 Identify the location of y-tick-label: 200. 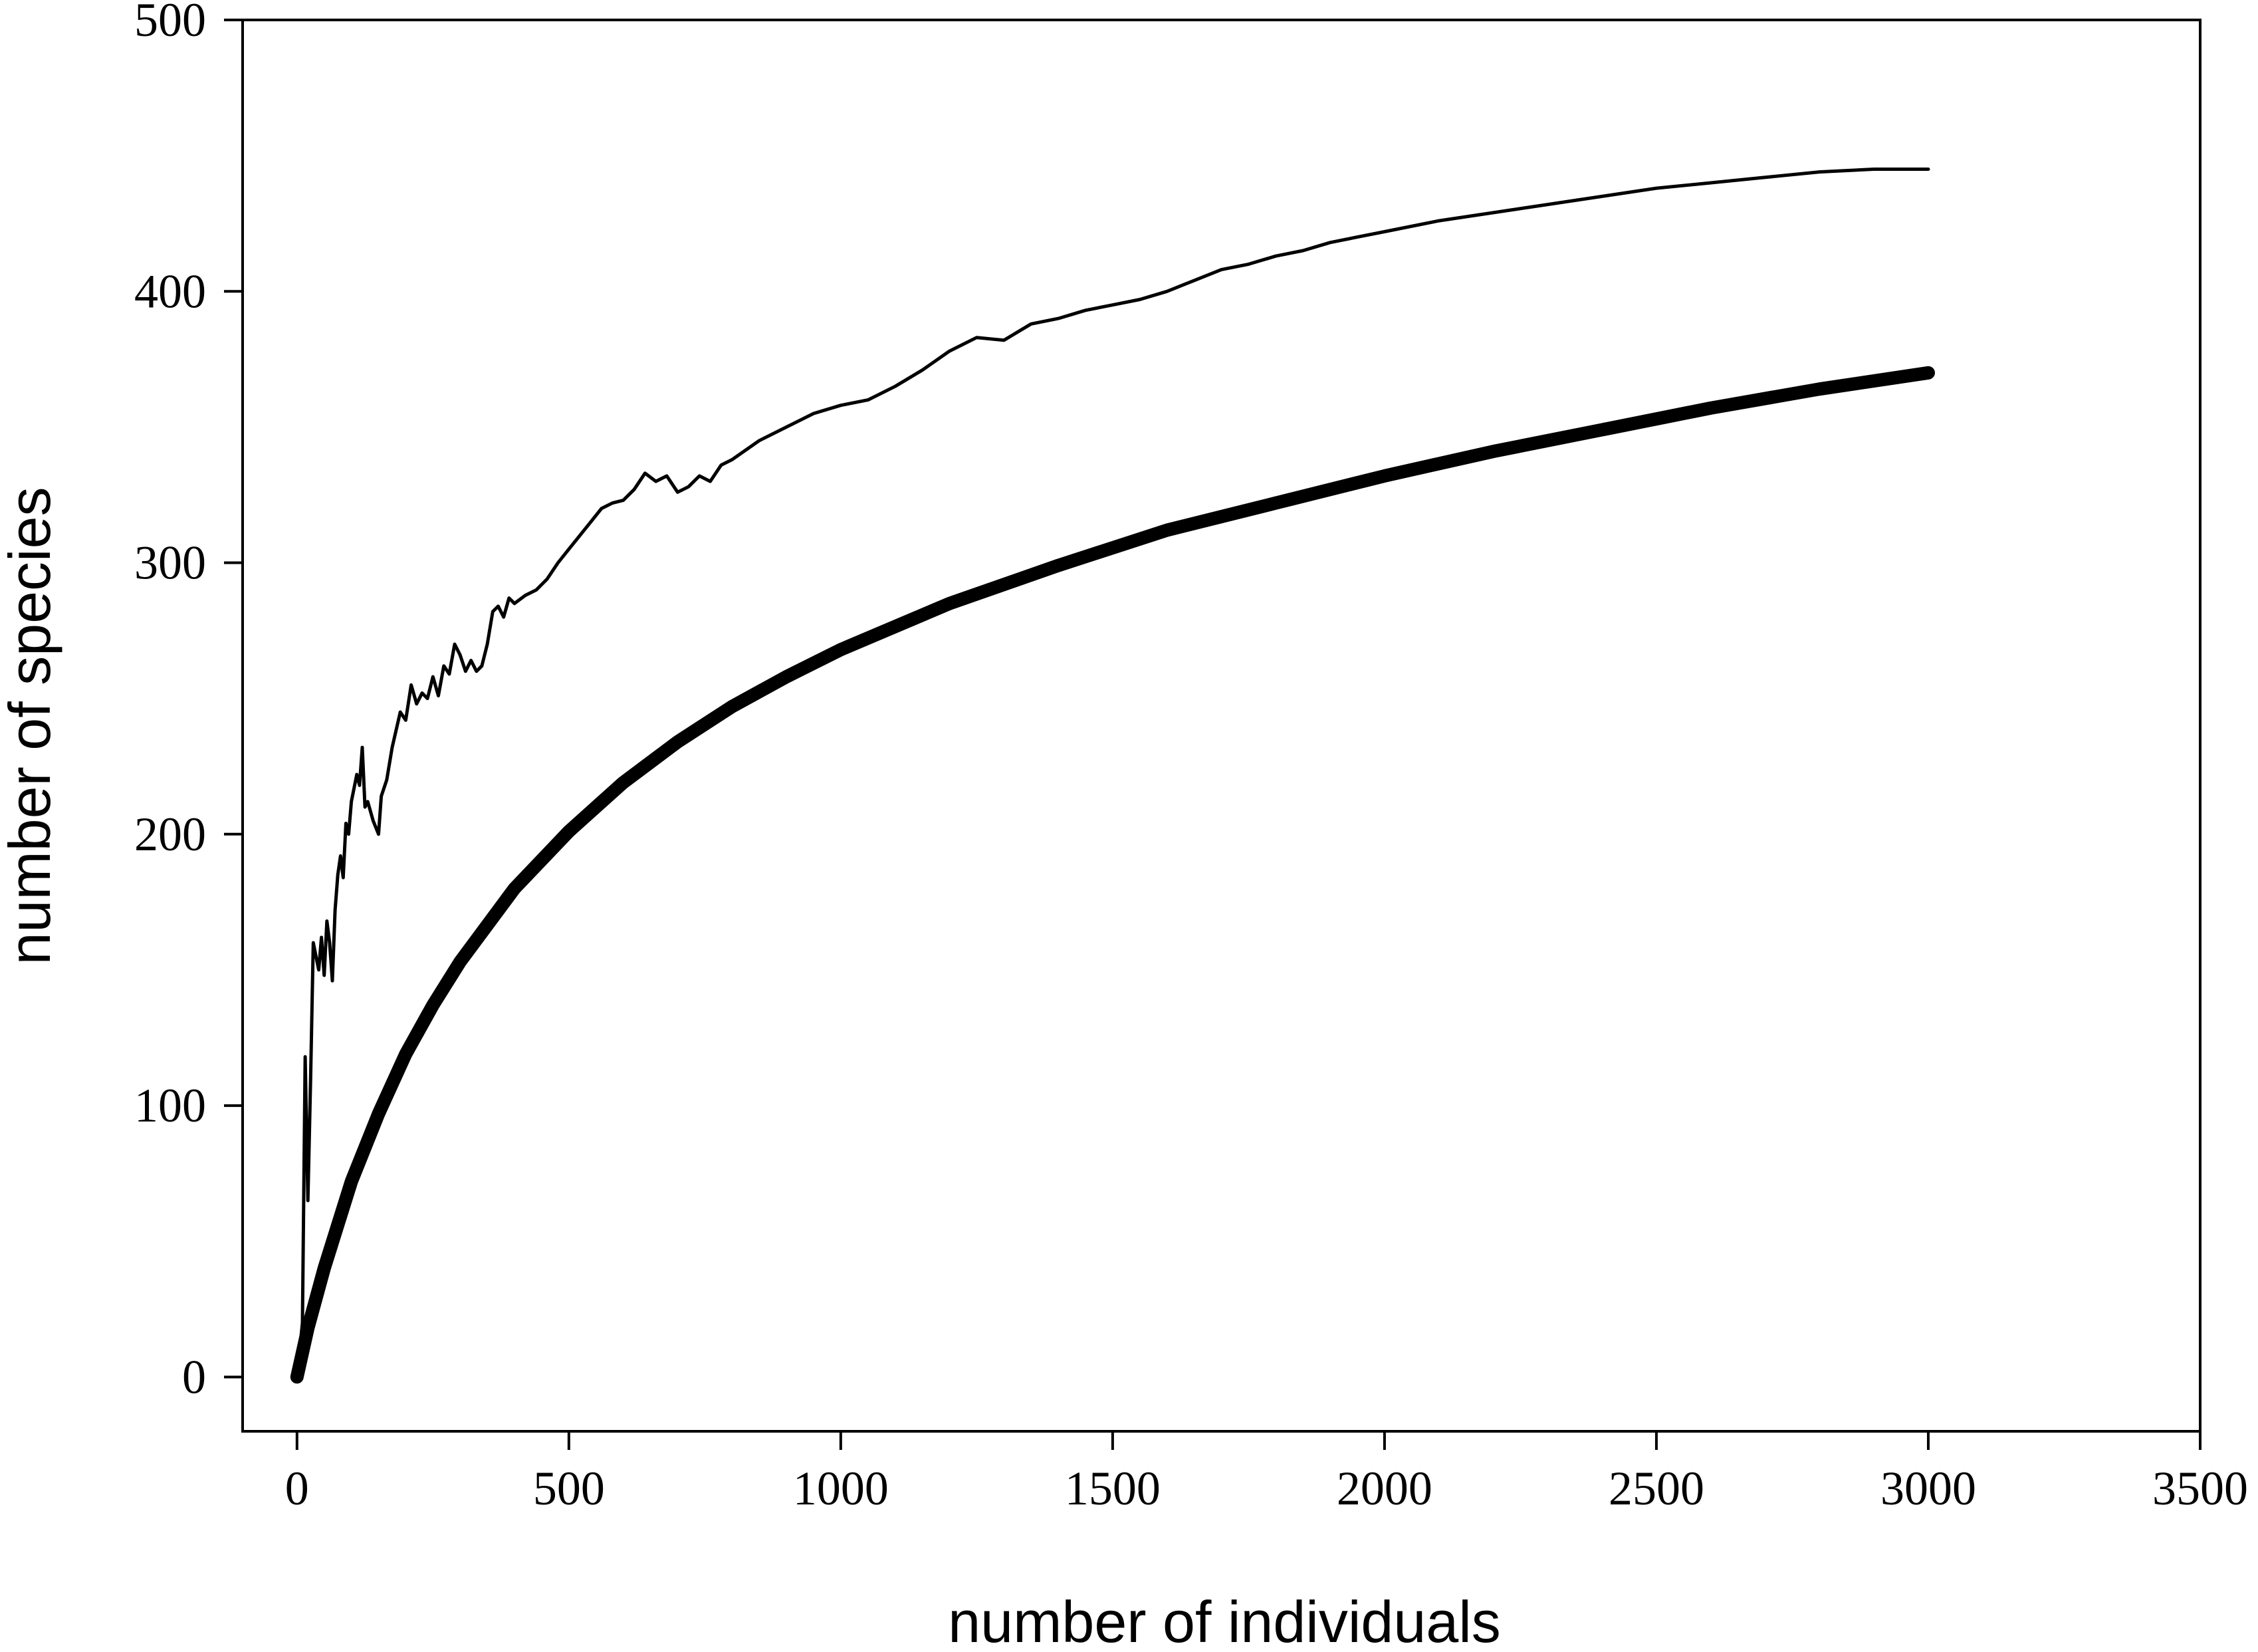
(170, 834).